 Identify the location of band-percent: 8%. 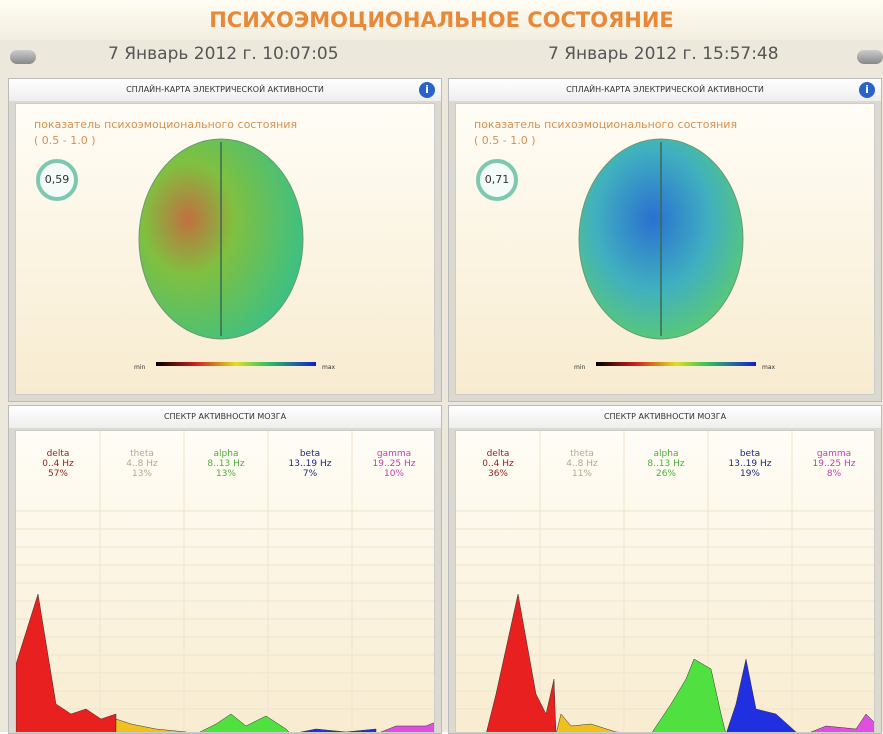
(834, 474).